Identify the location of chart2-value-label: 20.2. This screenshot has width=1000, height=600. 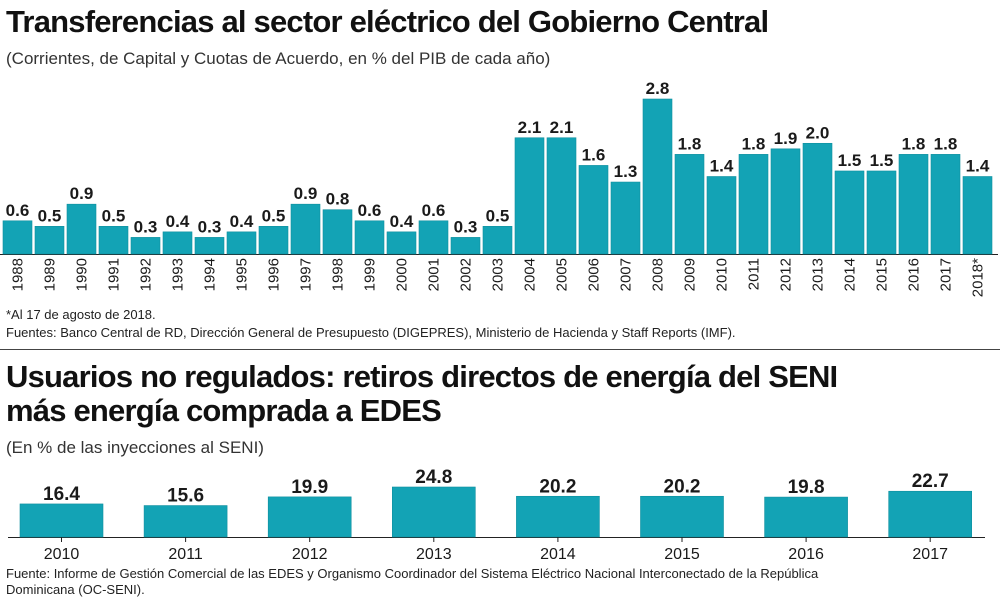
(682, 486).